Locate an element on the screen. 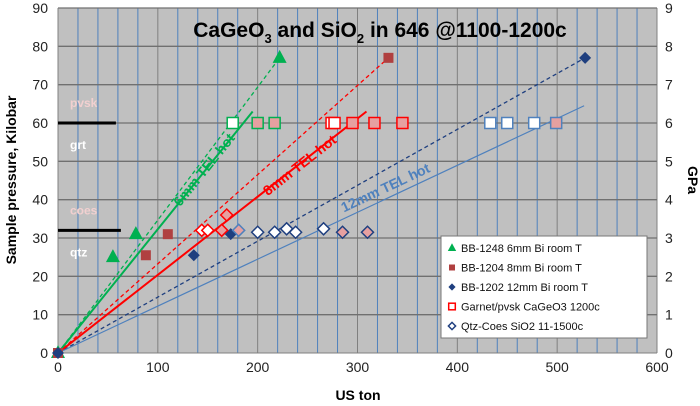 Image resolution: width=700 pixels, height=406 pixels. y-tick-label: 40 is located at coordinates (40, 200).